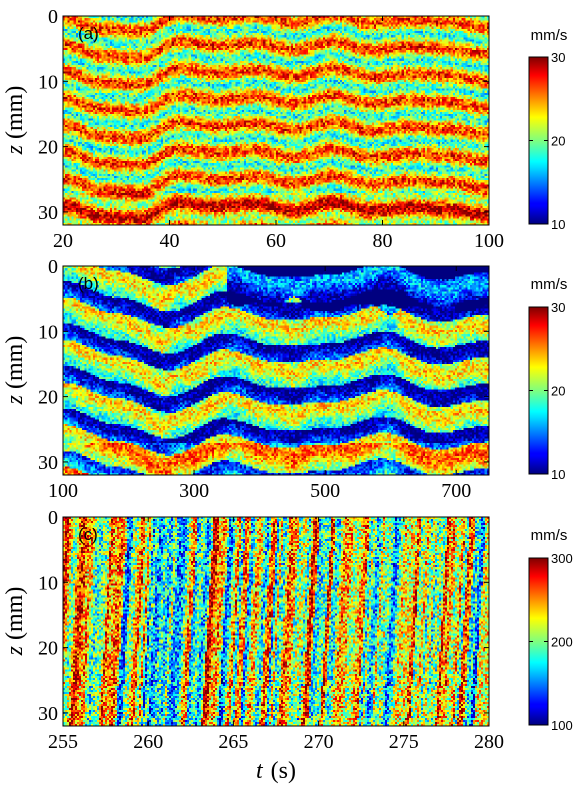  I want to click on xlabel-unit: (s), so click(283, 771).